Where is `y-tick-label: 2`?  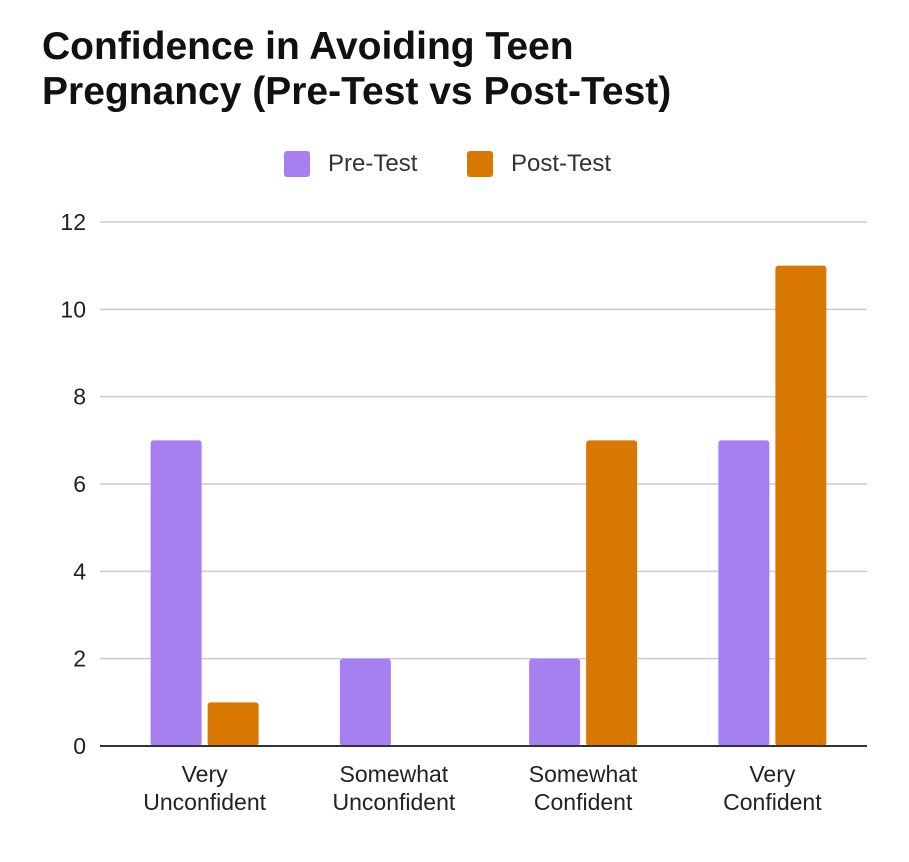 y-tick-label: 2 is located at coordinates (79, 659).